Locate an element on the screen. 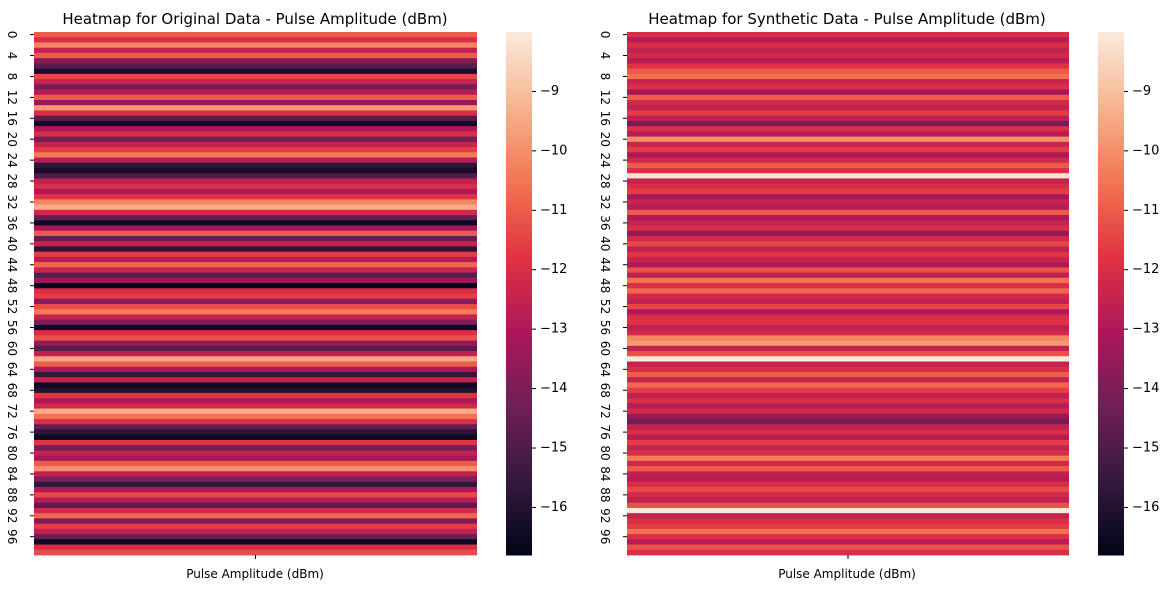  y-tick-label: 48 is located at coordinates (605, 285).